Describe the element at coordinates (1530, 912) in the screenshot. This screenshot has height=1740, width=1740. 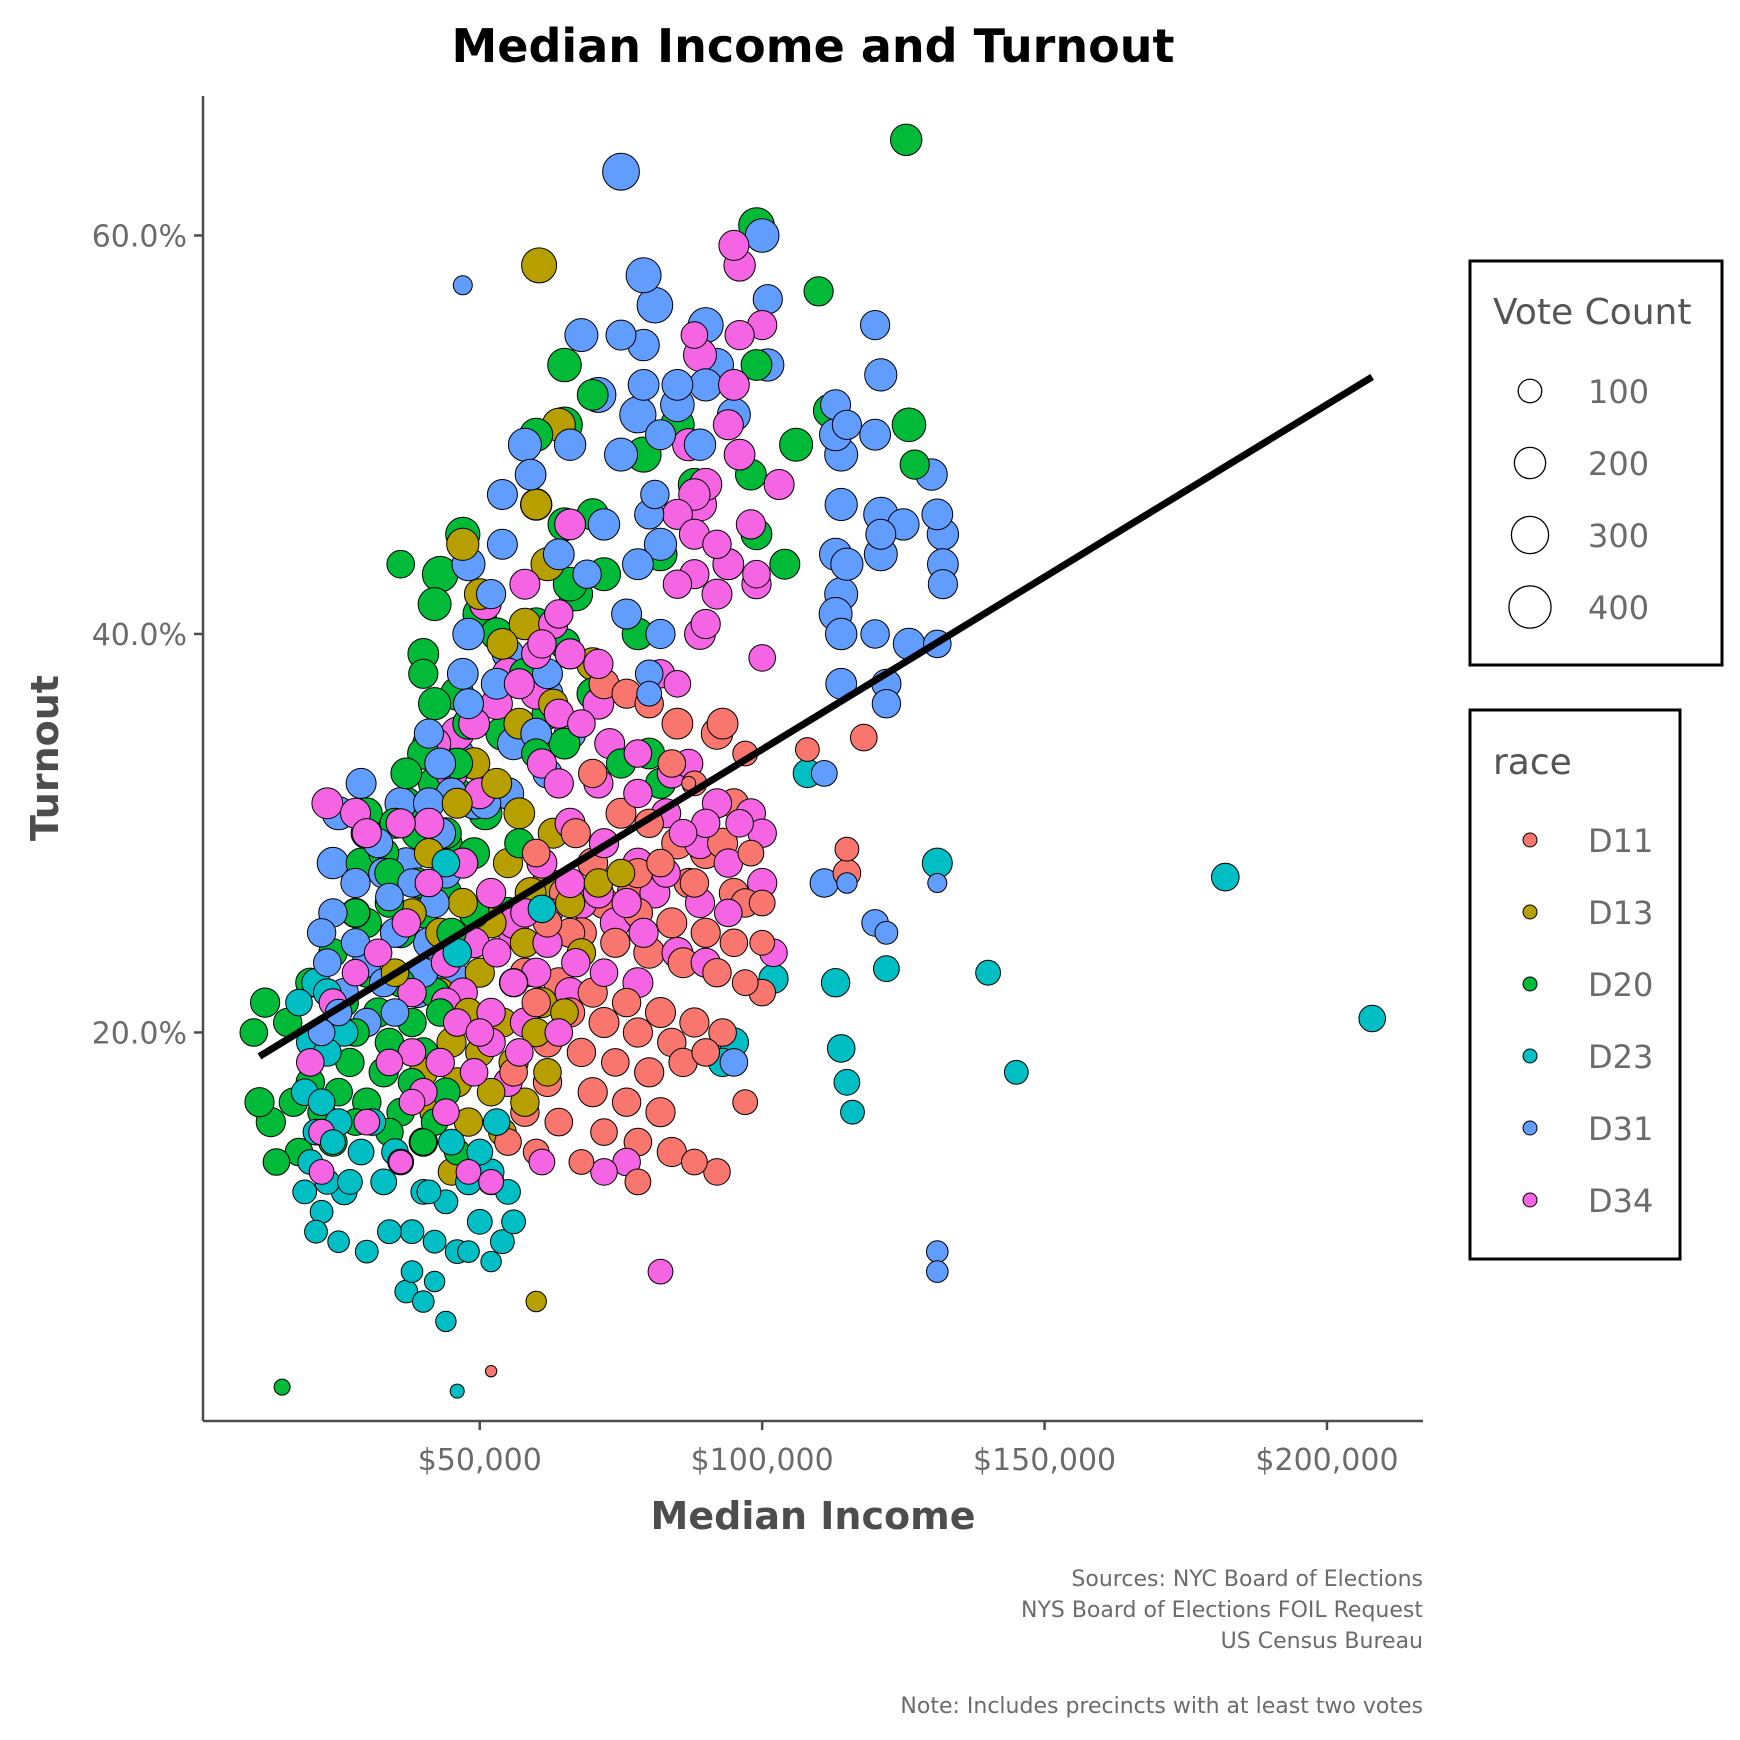
I see `color-legend-key-d13` at that location.